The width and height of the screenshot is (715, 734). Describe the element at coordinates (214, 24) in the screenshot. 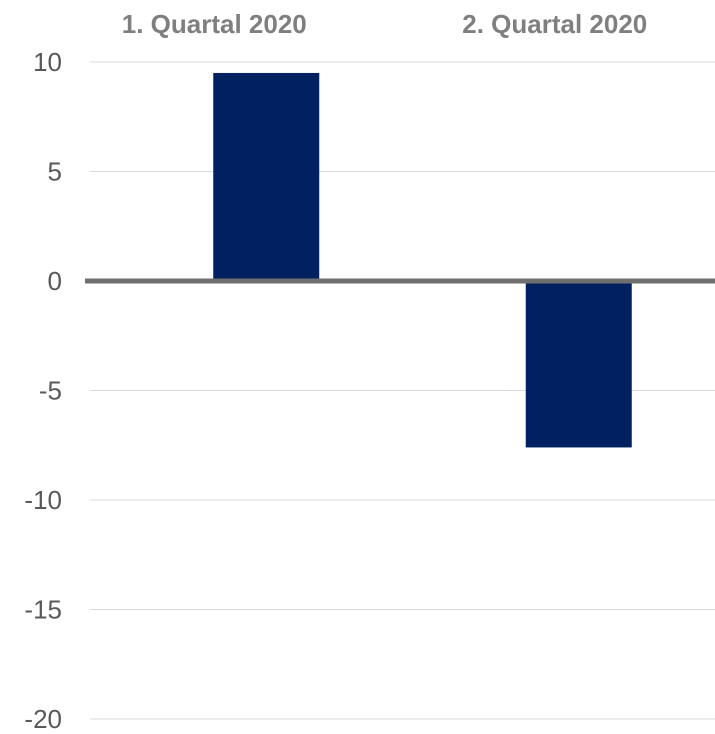

I see `category-label: 1. Quartal 2020` at that location.